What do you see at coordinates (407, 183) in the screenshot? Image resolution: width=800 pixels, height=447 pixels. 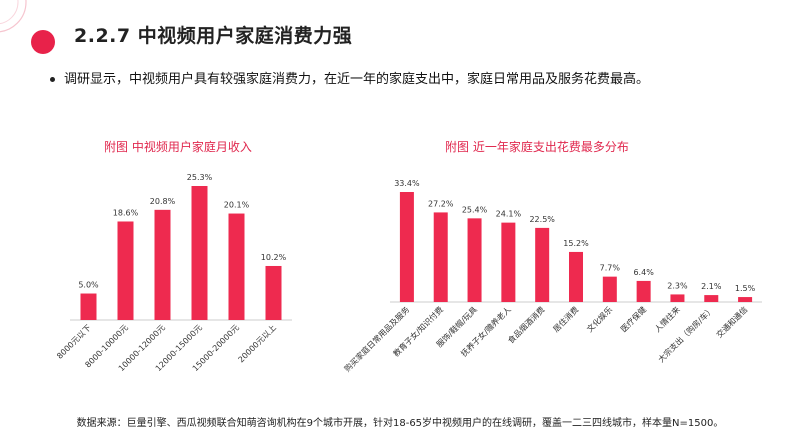 I see `data-label-spending-0: 33.4%` at bounding box center [407, 183].